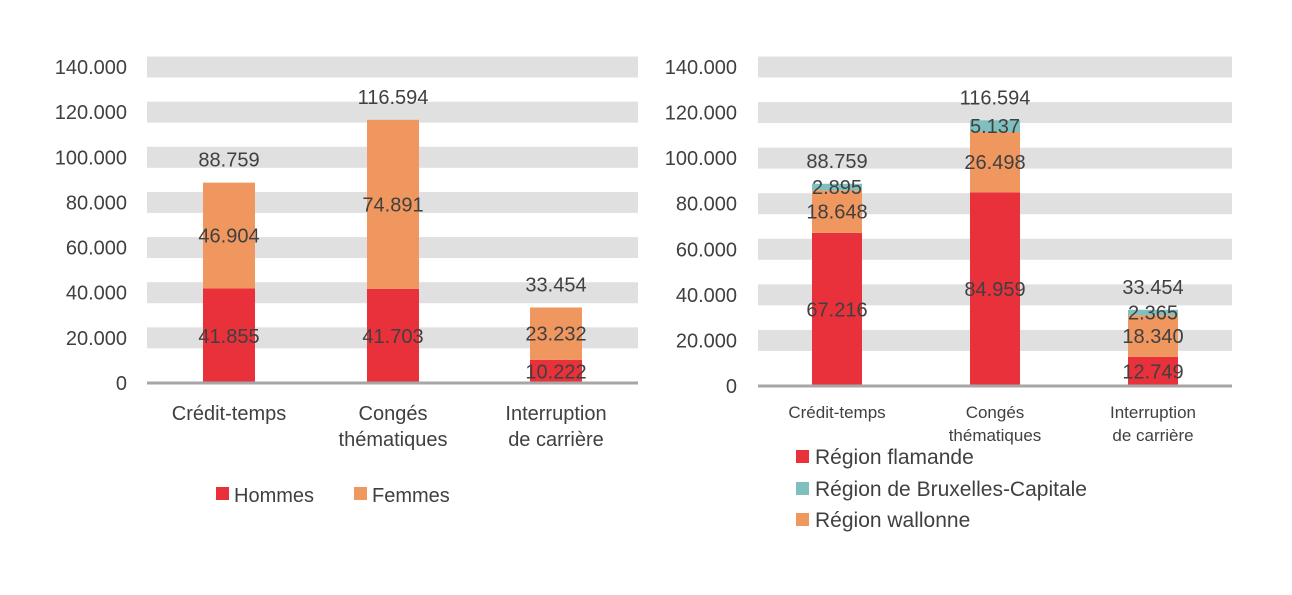  I want to click on data-label: 10.222, so click(555, 372).